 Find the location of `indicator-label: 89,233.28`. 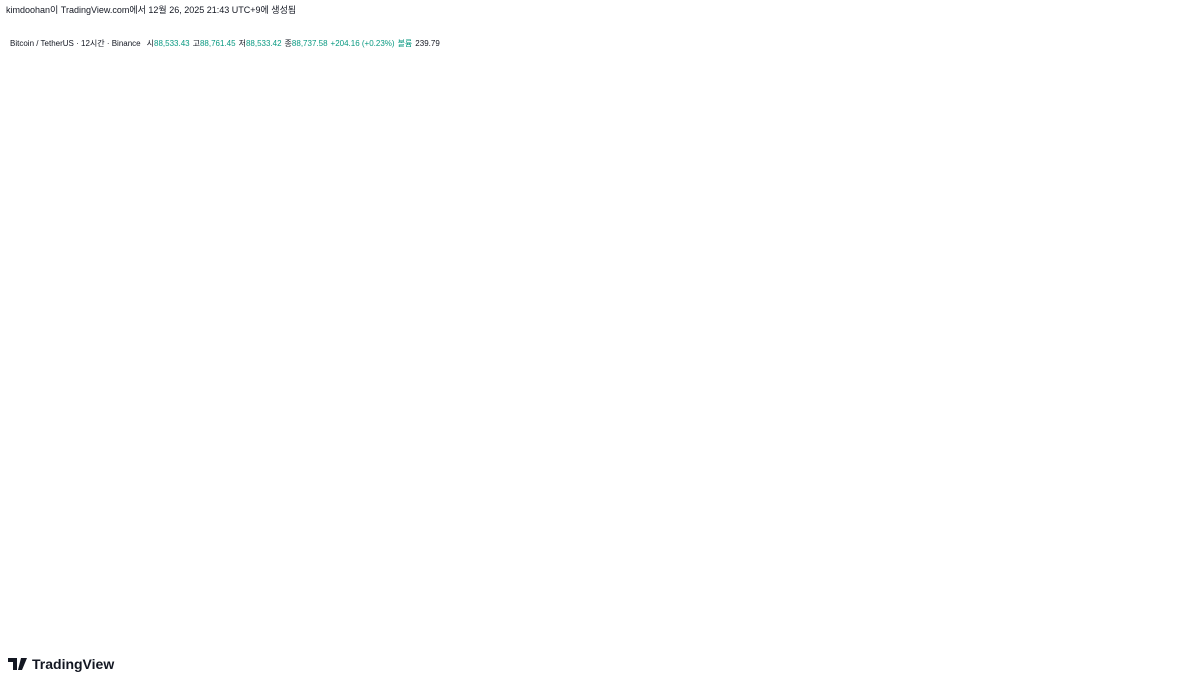

indicator-label: 89,233.28 is located at coordinates (1169, 467).